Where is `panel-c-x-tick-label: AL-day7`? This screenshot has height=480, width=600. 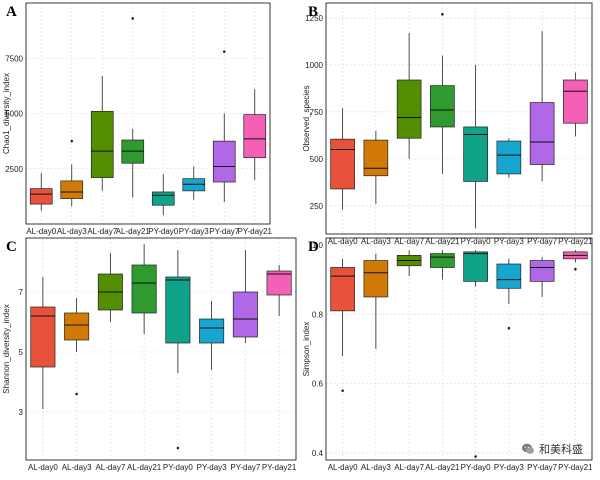
panel-c-x-tick-label: AL-day7 is located at coordinates (110, 467).